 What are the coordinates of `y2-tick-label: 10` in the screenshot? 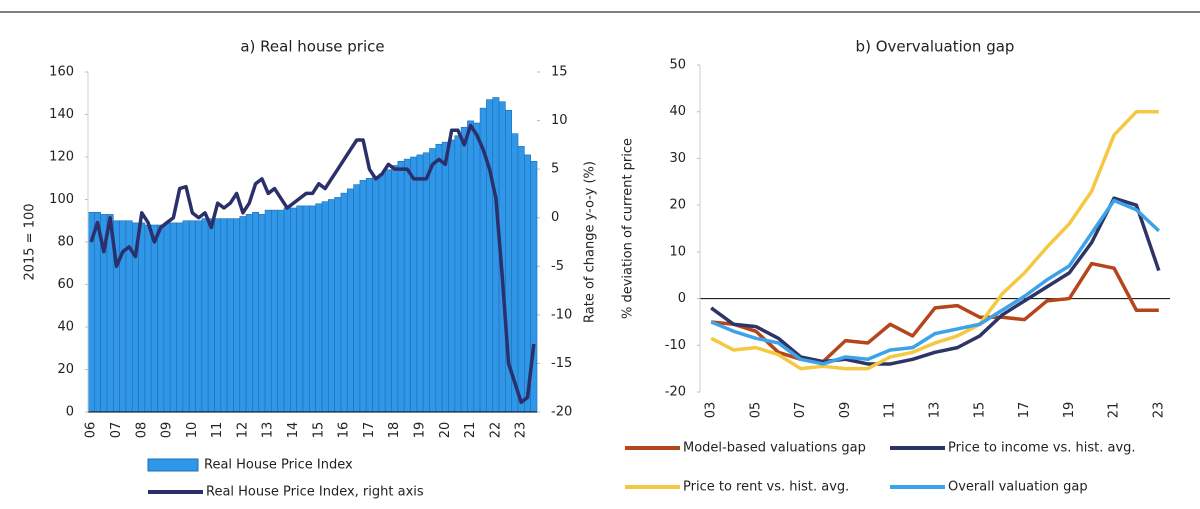 It's located at (559, 120).